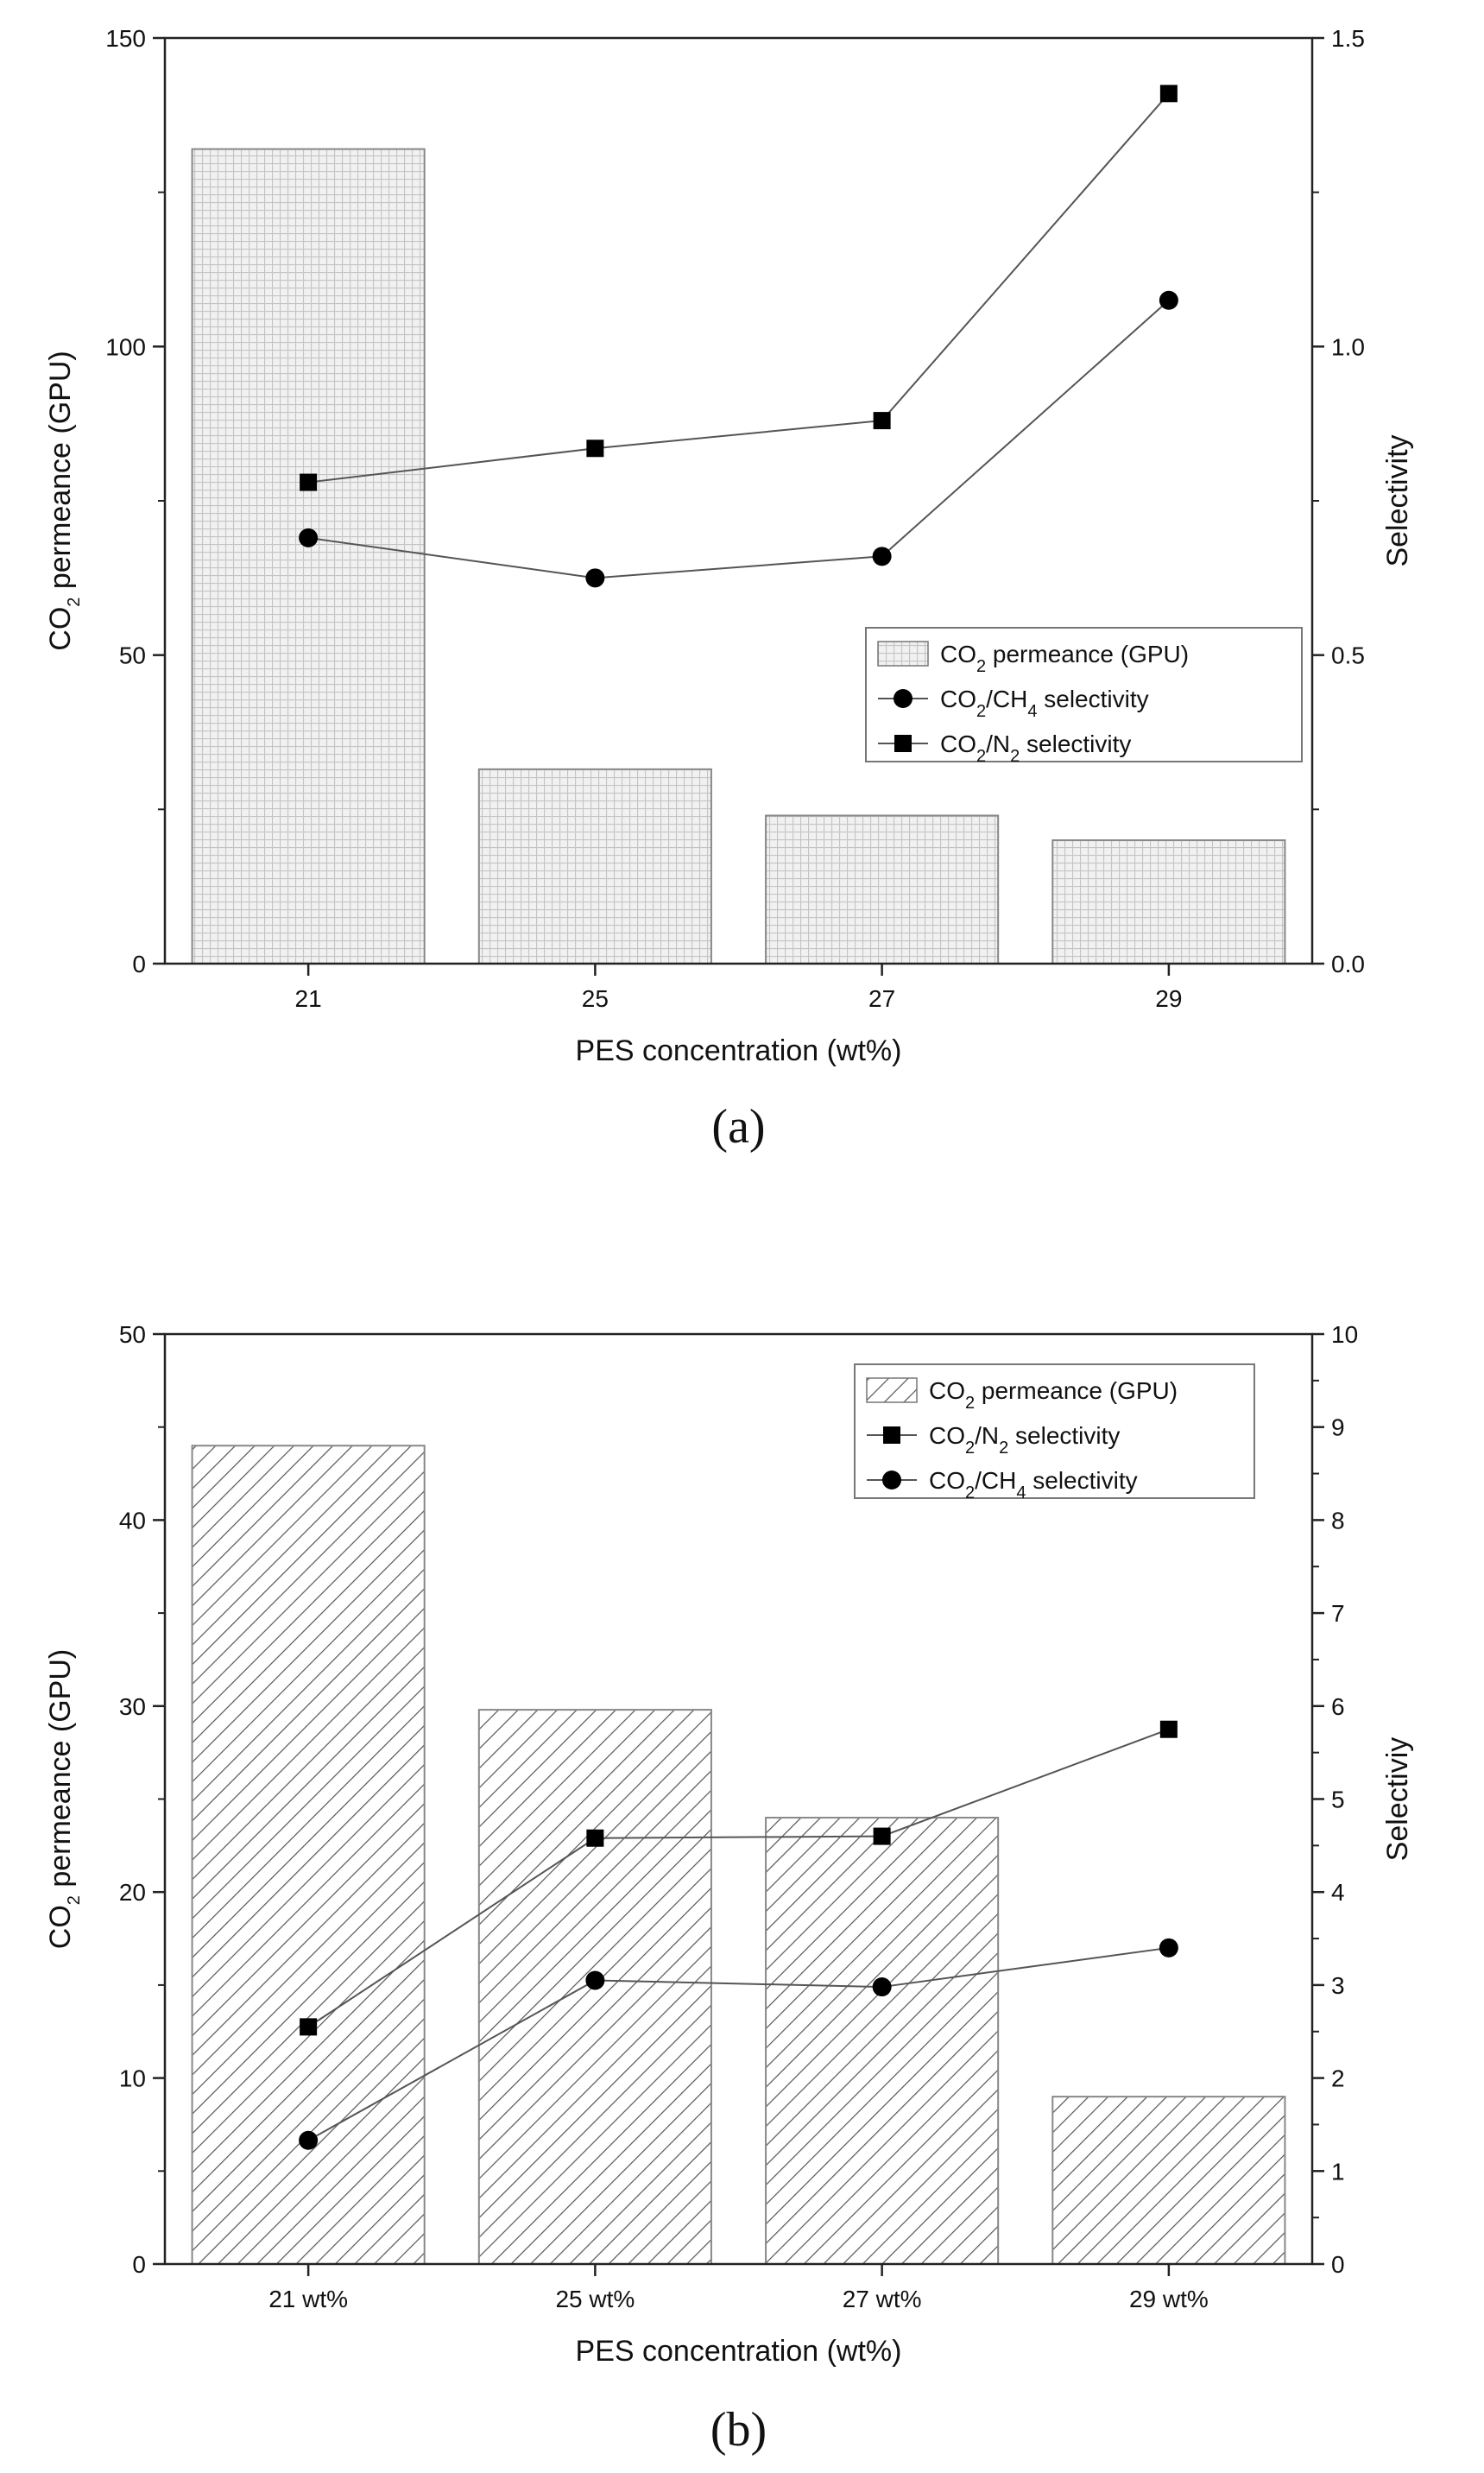 The width and height of the screenshot is (1484, 2473). What do you see at coordinates (1338, 1706) in the screenshot?
I see `y2-tick-label: 6` at bounding box center [1338, 1706].